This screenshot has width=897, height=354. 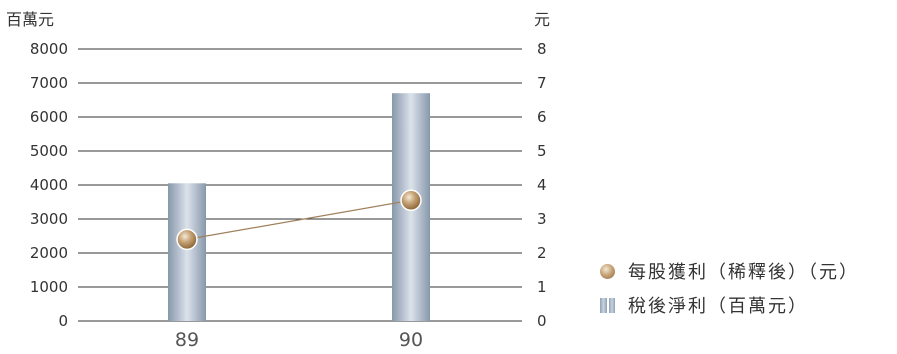 I want to click on sphere-marker-icon, so click(x=607, y=271).